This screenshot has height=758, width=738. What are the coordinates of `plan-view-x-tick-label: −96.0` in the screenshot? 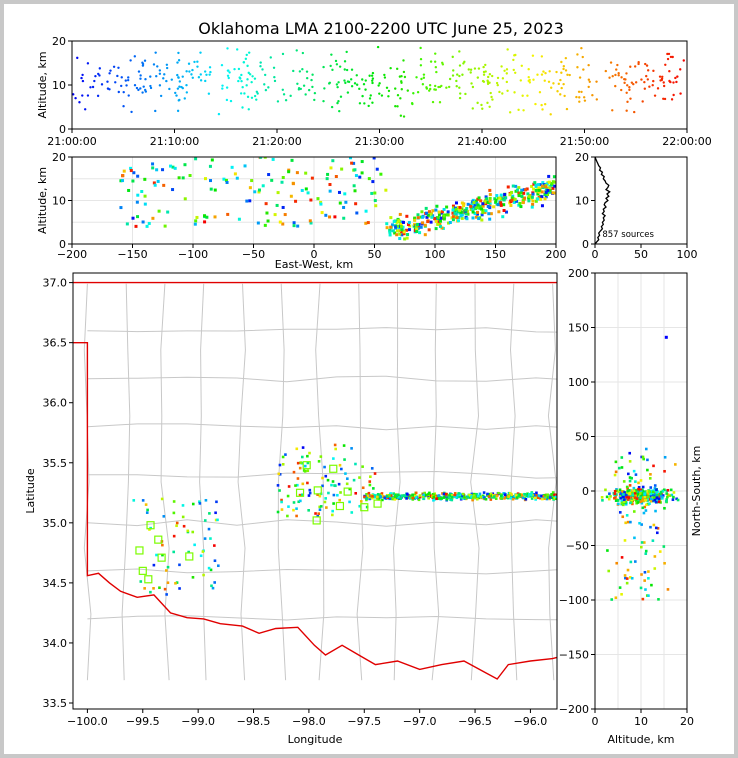 It's located at (531, 721).